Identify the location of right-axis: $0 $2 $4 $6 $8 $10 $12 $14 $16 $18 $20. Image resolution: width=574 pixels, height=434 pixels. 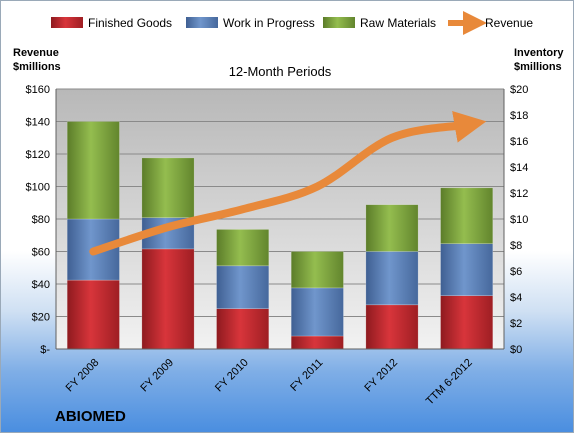
(515, 220).